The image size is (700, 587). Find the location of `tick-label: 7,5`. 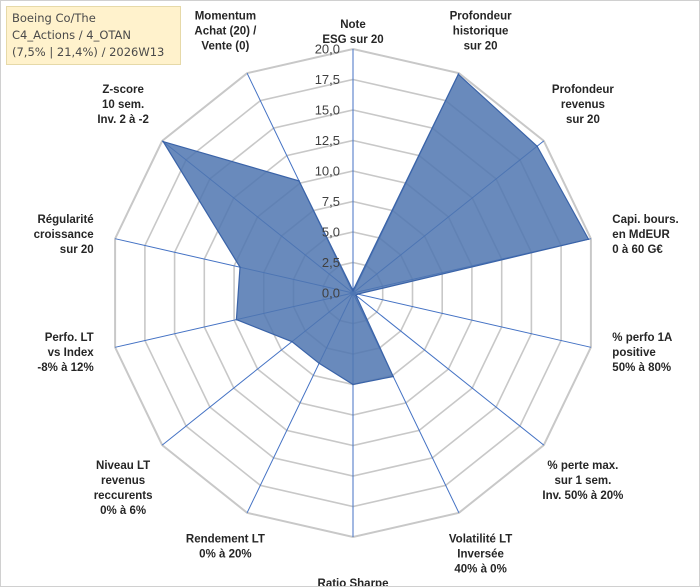

tick-label: 7,5 is located at coordinates (331, 201).